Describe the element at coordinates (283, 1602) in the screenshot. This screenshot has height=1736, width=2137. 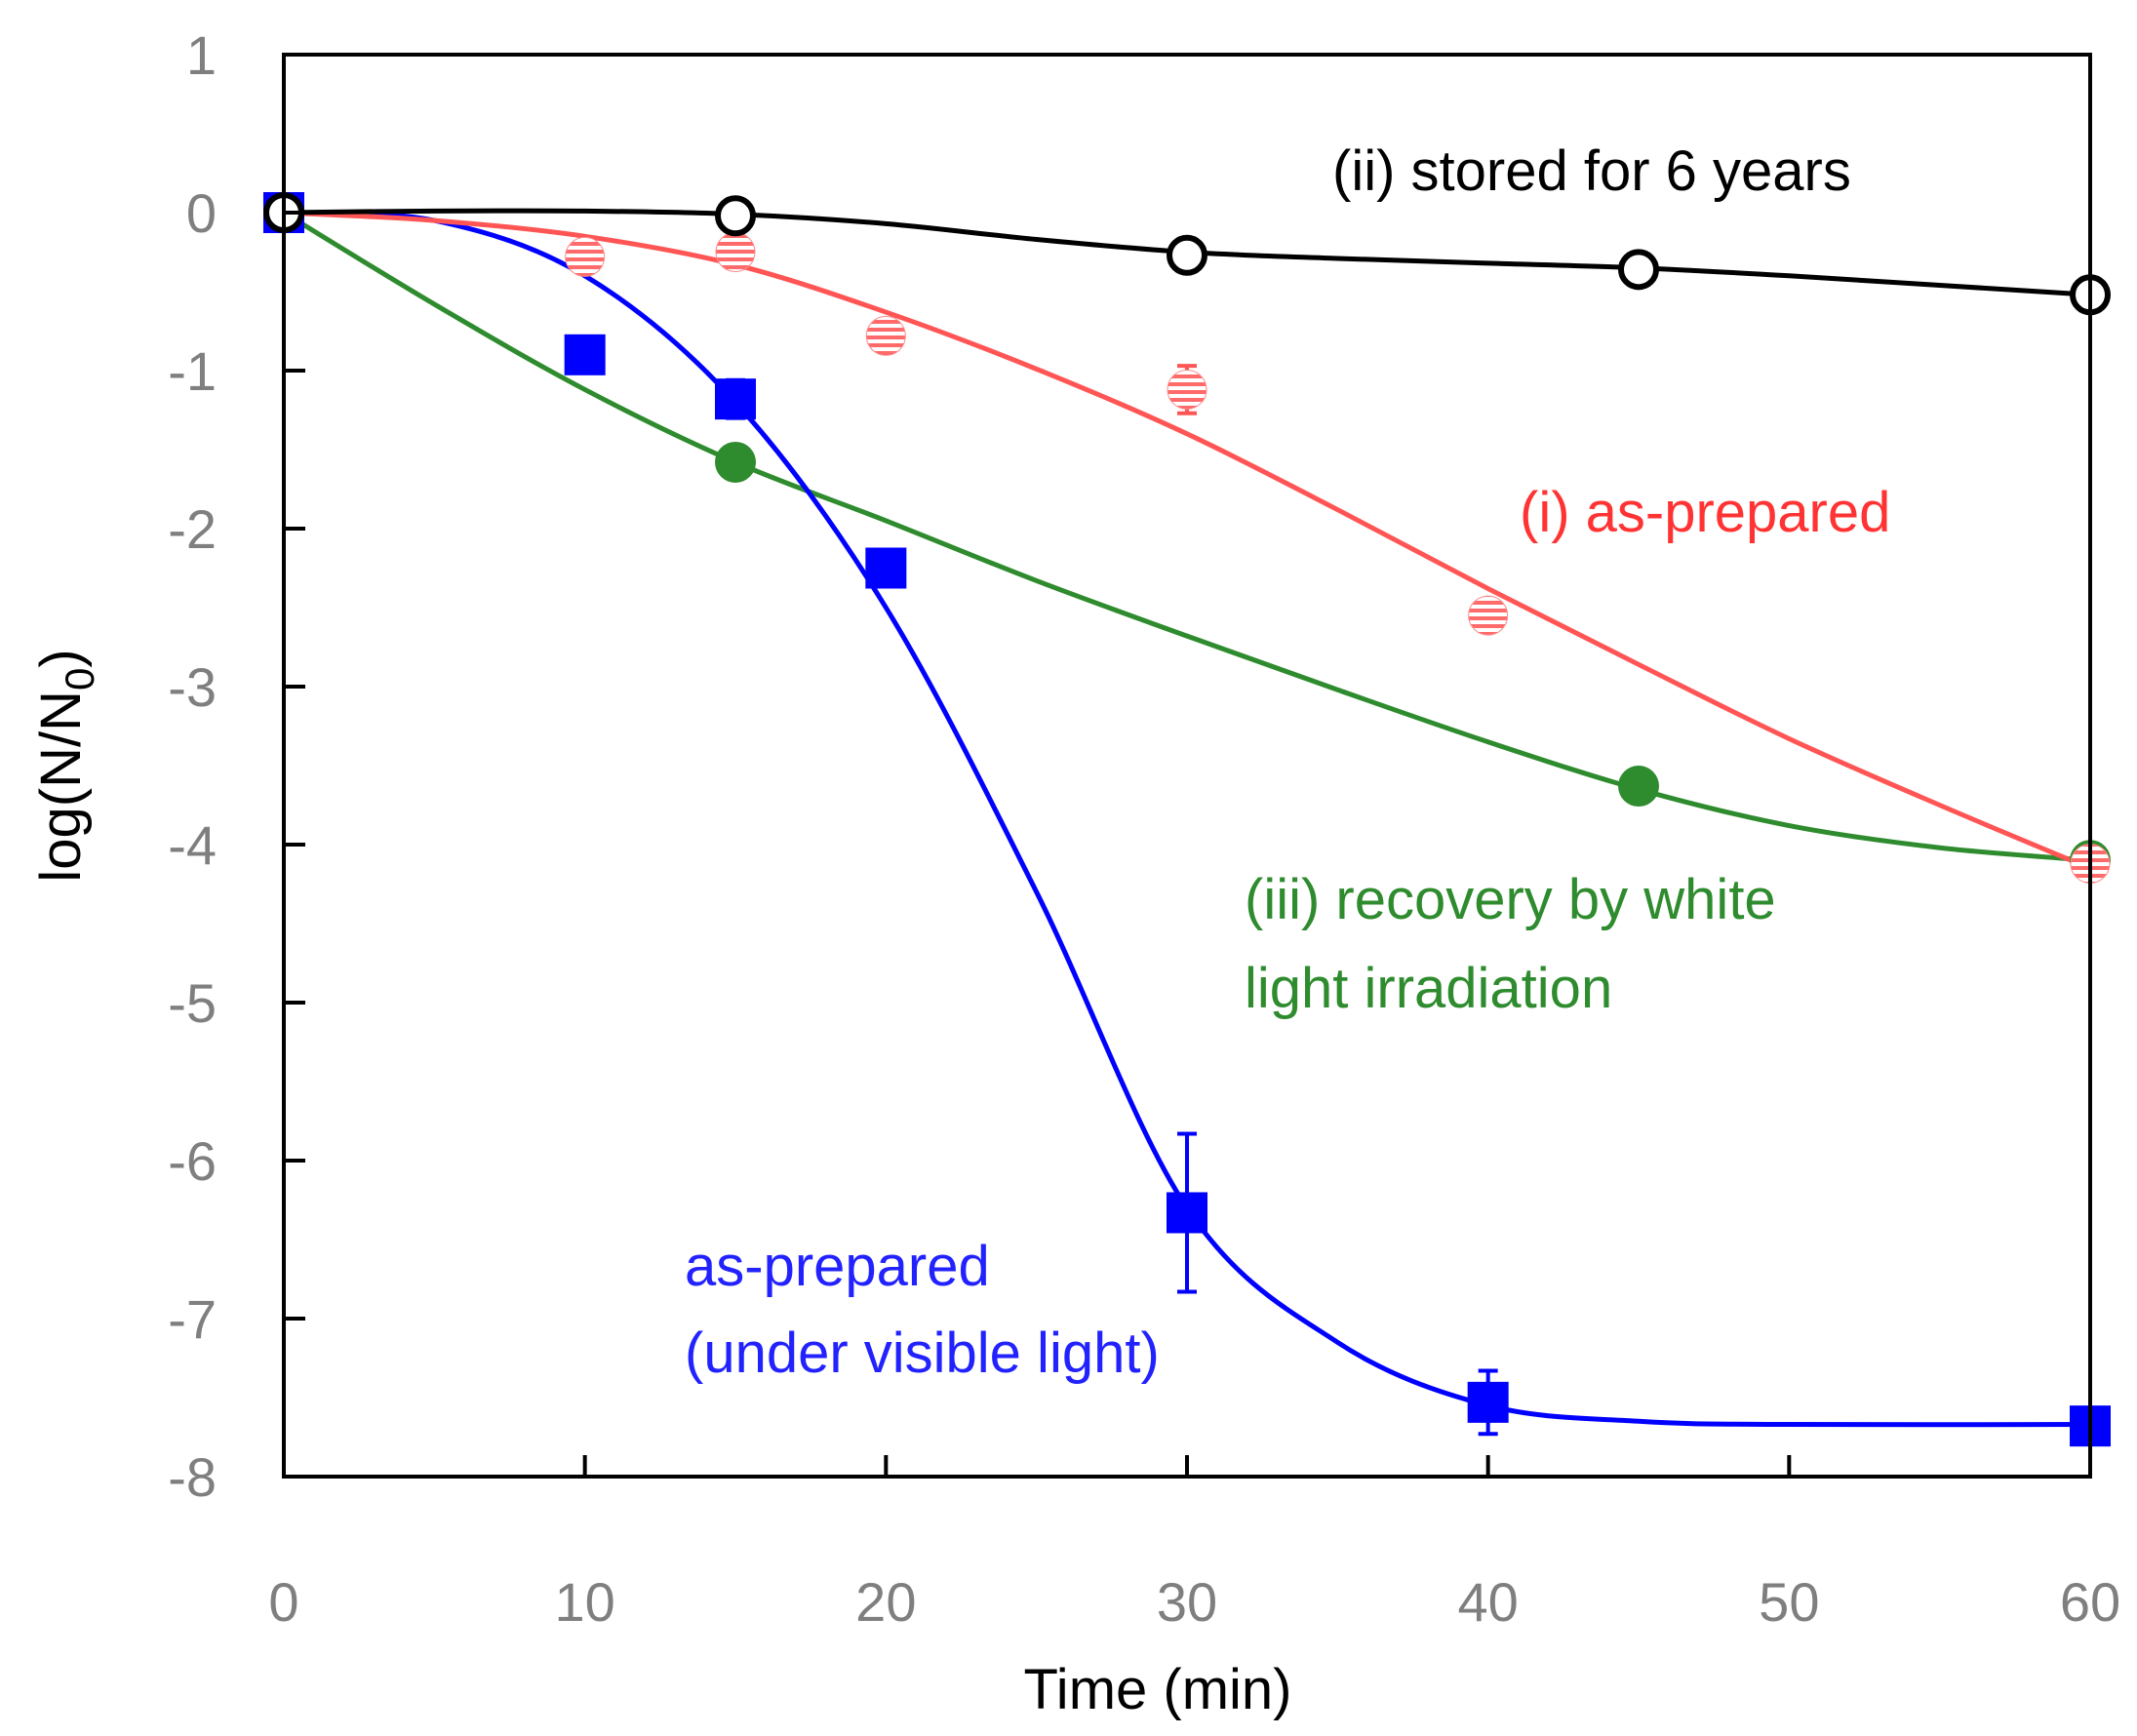
I see `x-tick-label: 0` at that location.